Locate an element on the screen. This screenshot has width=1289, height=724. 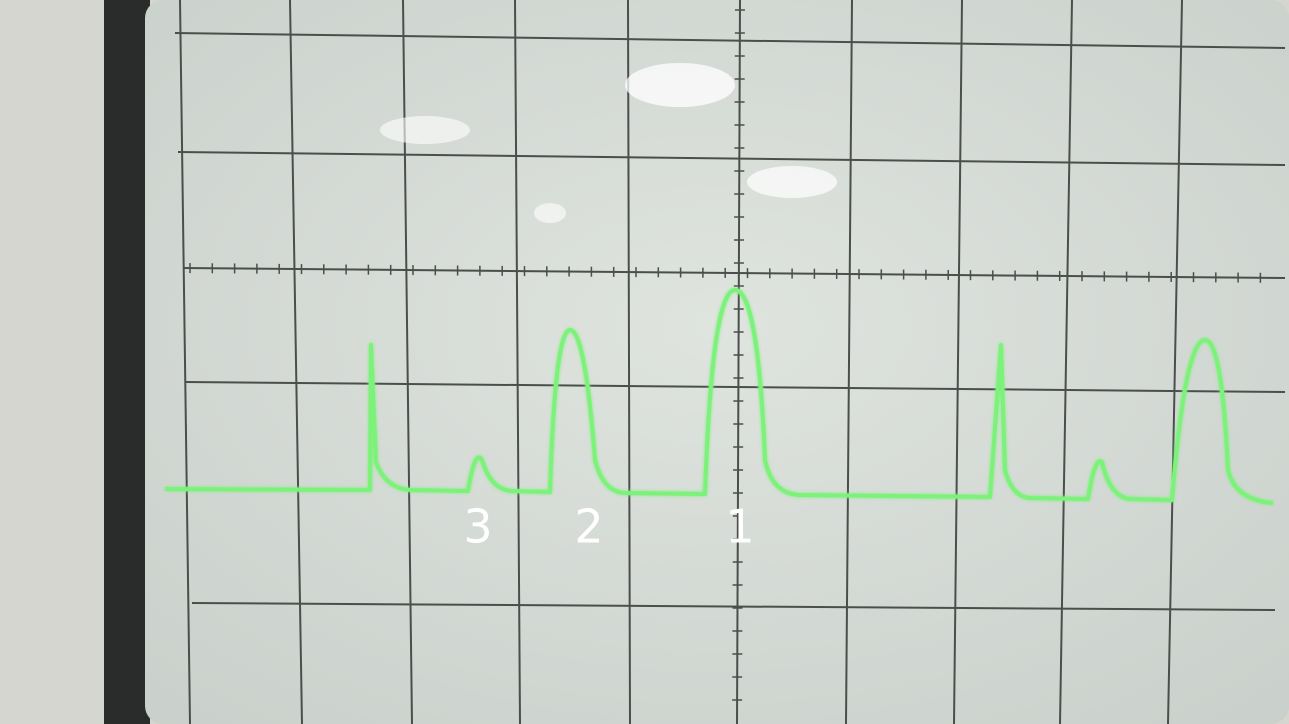
bezel is located at coordinates (127, 362).